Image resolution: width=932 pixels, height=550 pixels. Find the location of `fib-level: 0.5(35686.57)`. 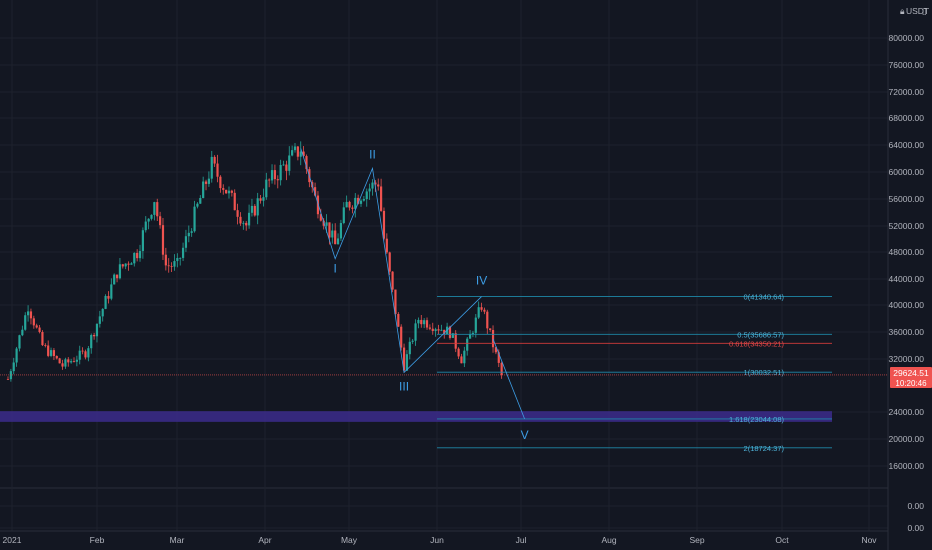

fib-level: 0.5(35686.57) is located at coordinates (634, 334).